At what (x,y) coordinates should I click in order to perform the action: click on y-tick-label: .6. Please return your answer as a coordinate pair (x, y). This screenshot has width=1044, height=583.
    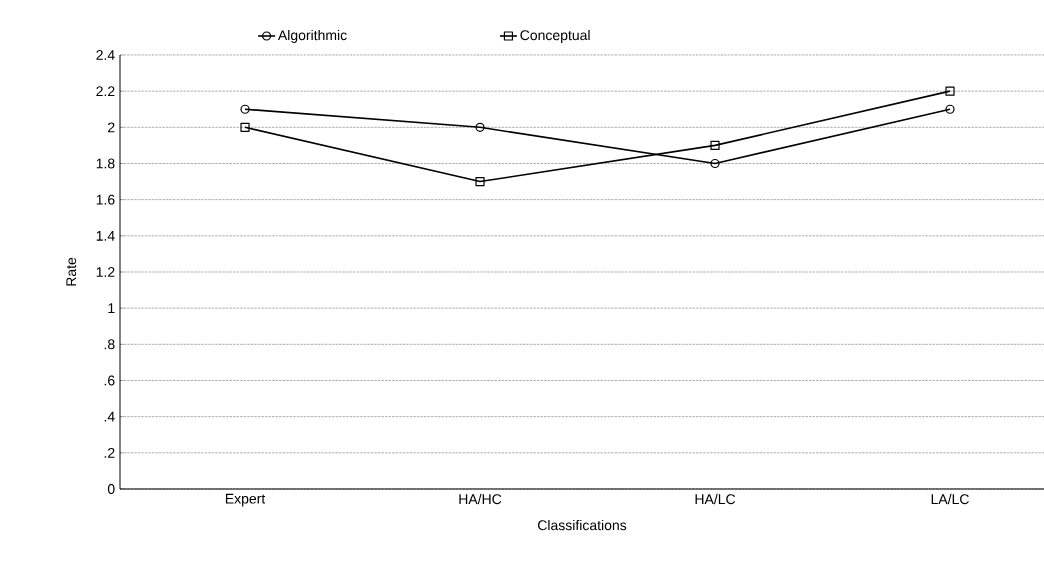
    Looking at the image, I should click on (109, 380).